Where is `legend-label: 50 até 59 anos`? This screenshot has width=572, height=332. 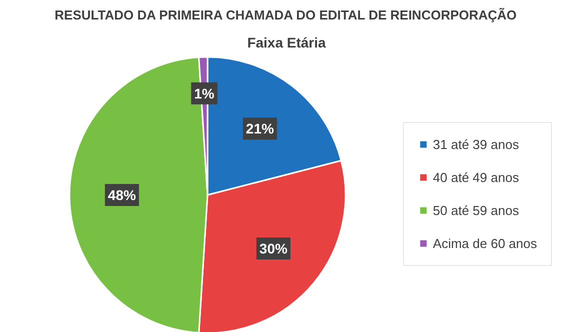 legend-label: 50 até 59 anos is located at coordinates (475, 210).